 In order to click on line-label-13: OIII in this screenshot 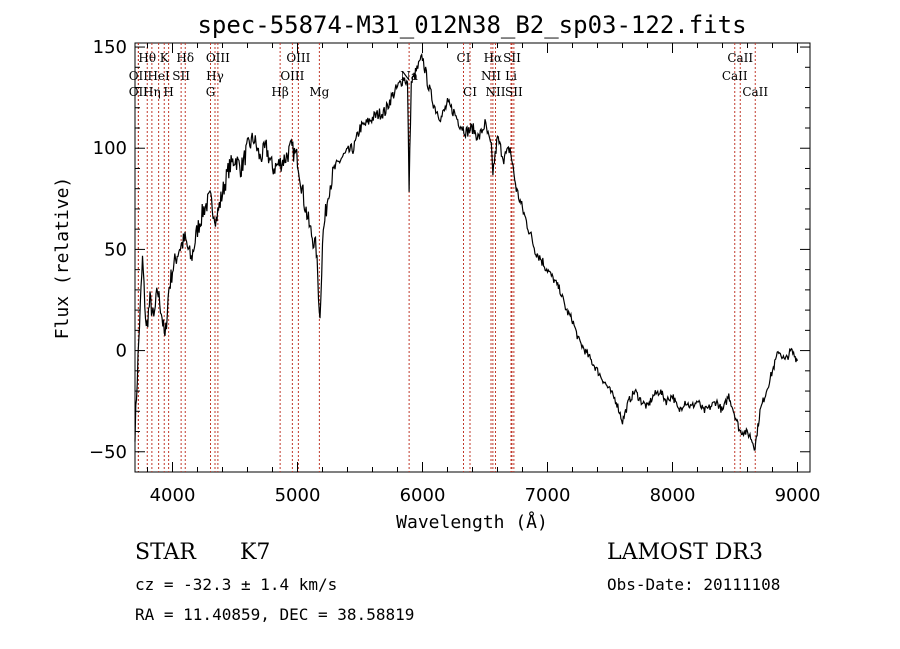, I will do `click(292, 76)`.